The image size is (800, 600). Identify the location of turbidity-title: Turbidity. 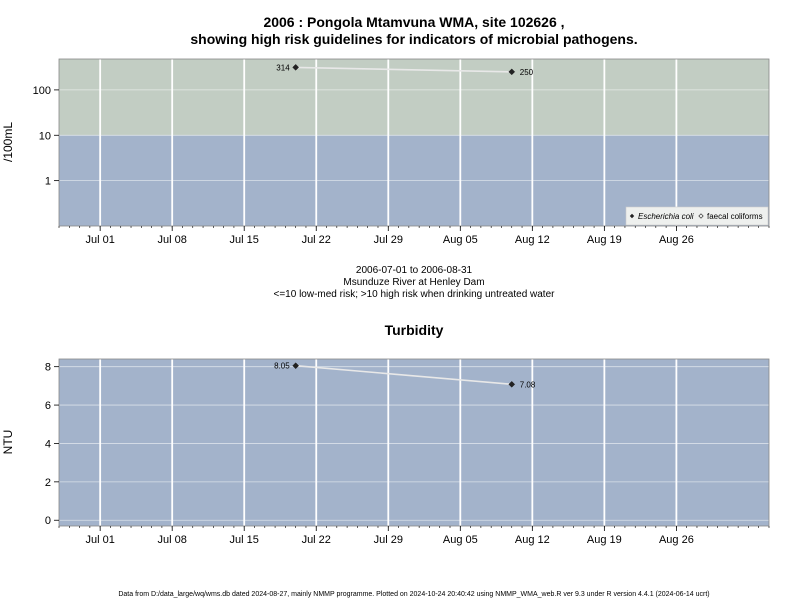
(414, 330).